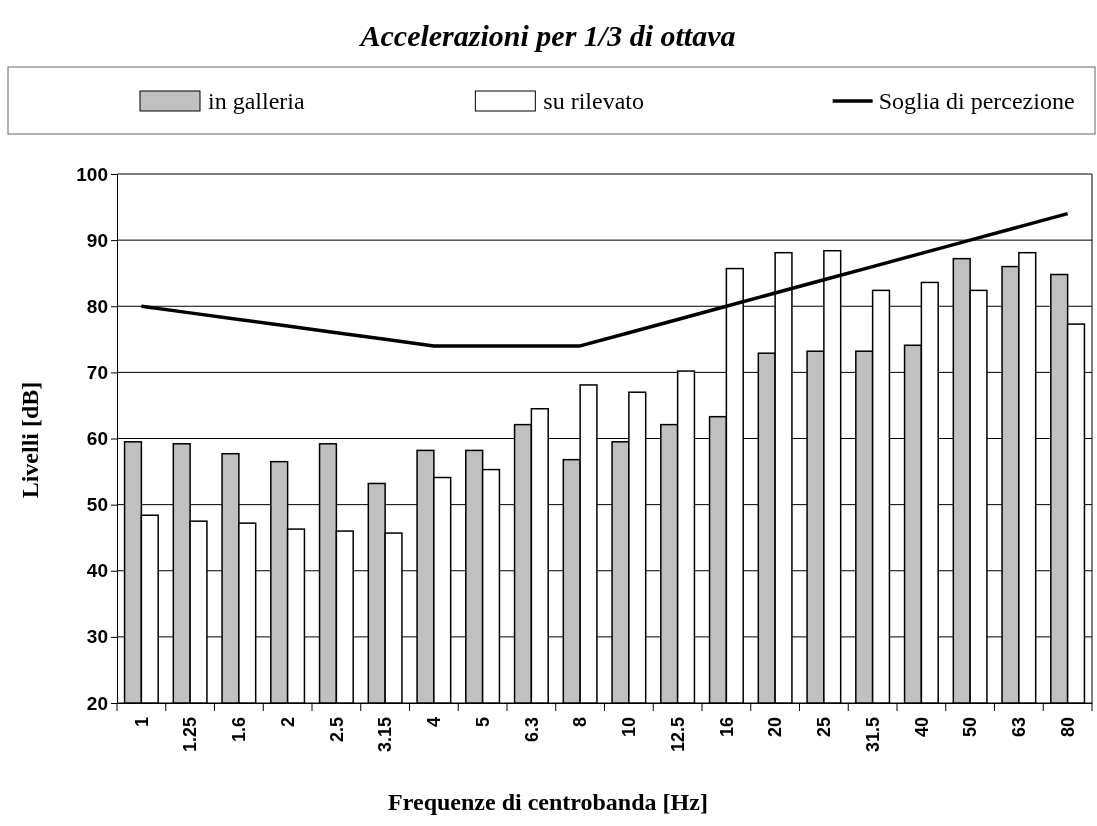  Describe the element at coordinates (775, 727) in the screenshot. I see `x-tick-label: 20` at that location.